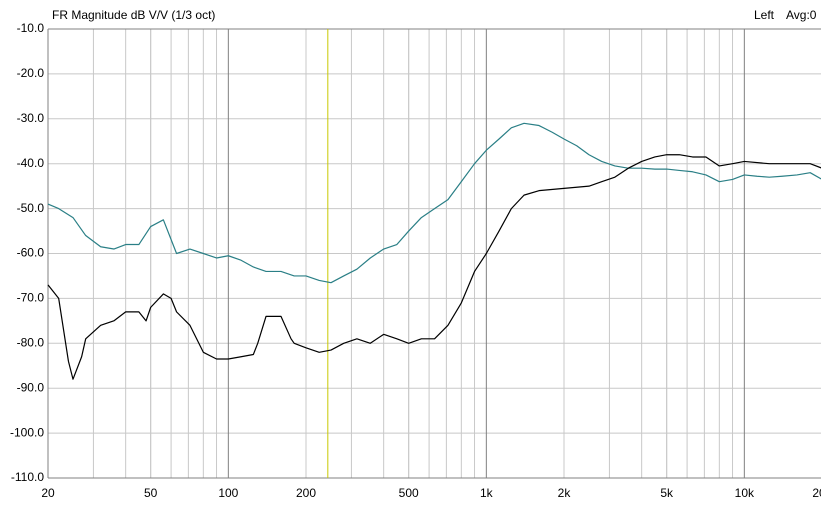 The height and width of the screenshot is (509, 821). I want to click on x-tick-label: 20k, so click(816, 493).